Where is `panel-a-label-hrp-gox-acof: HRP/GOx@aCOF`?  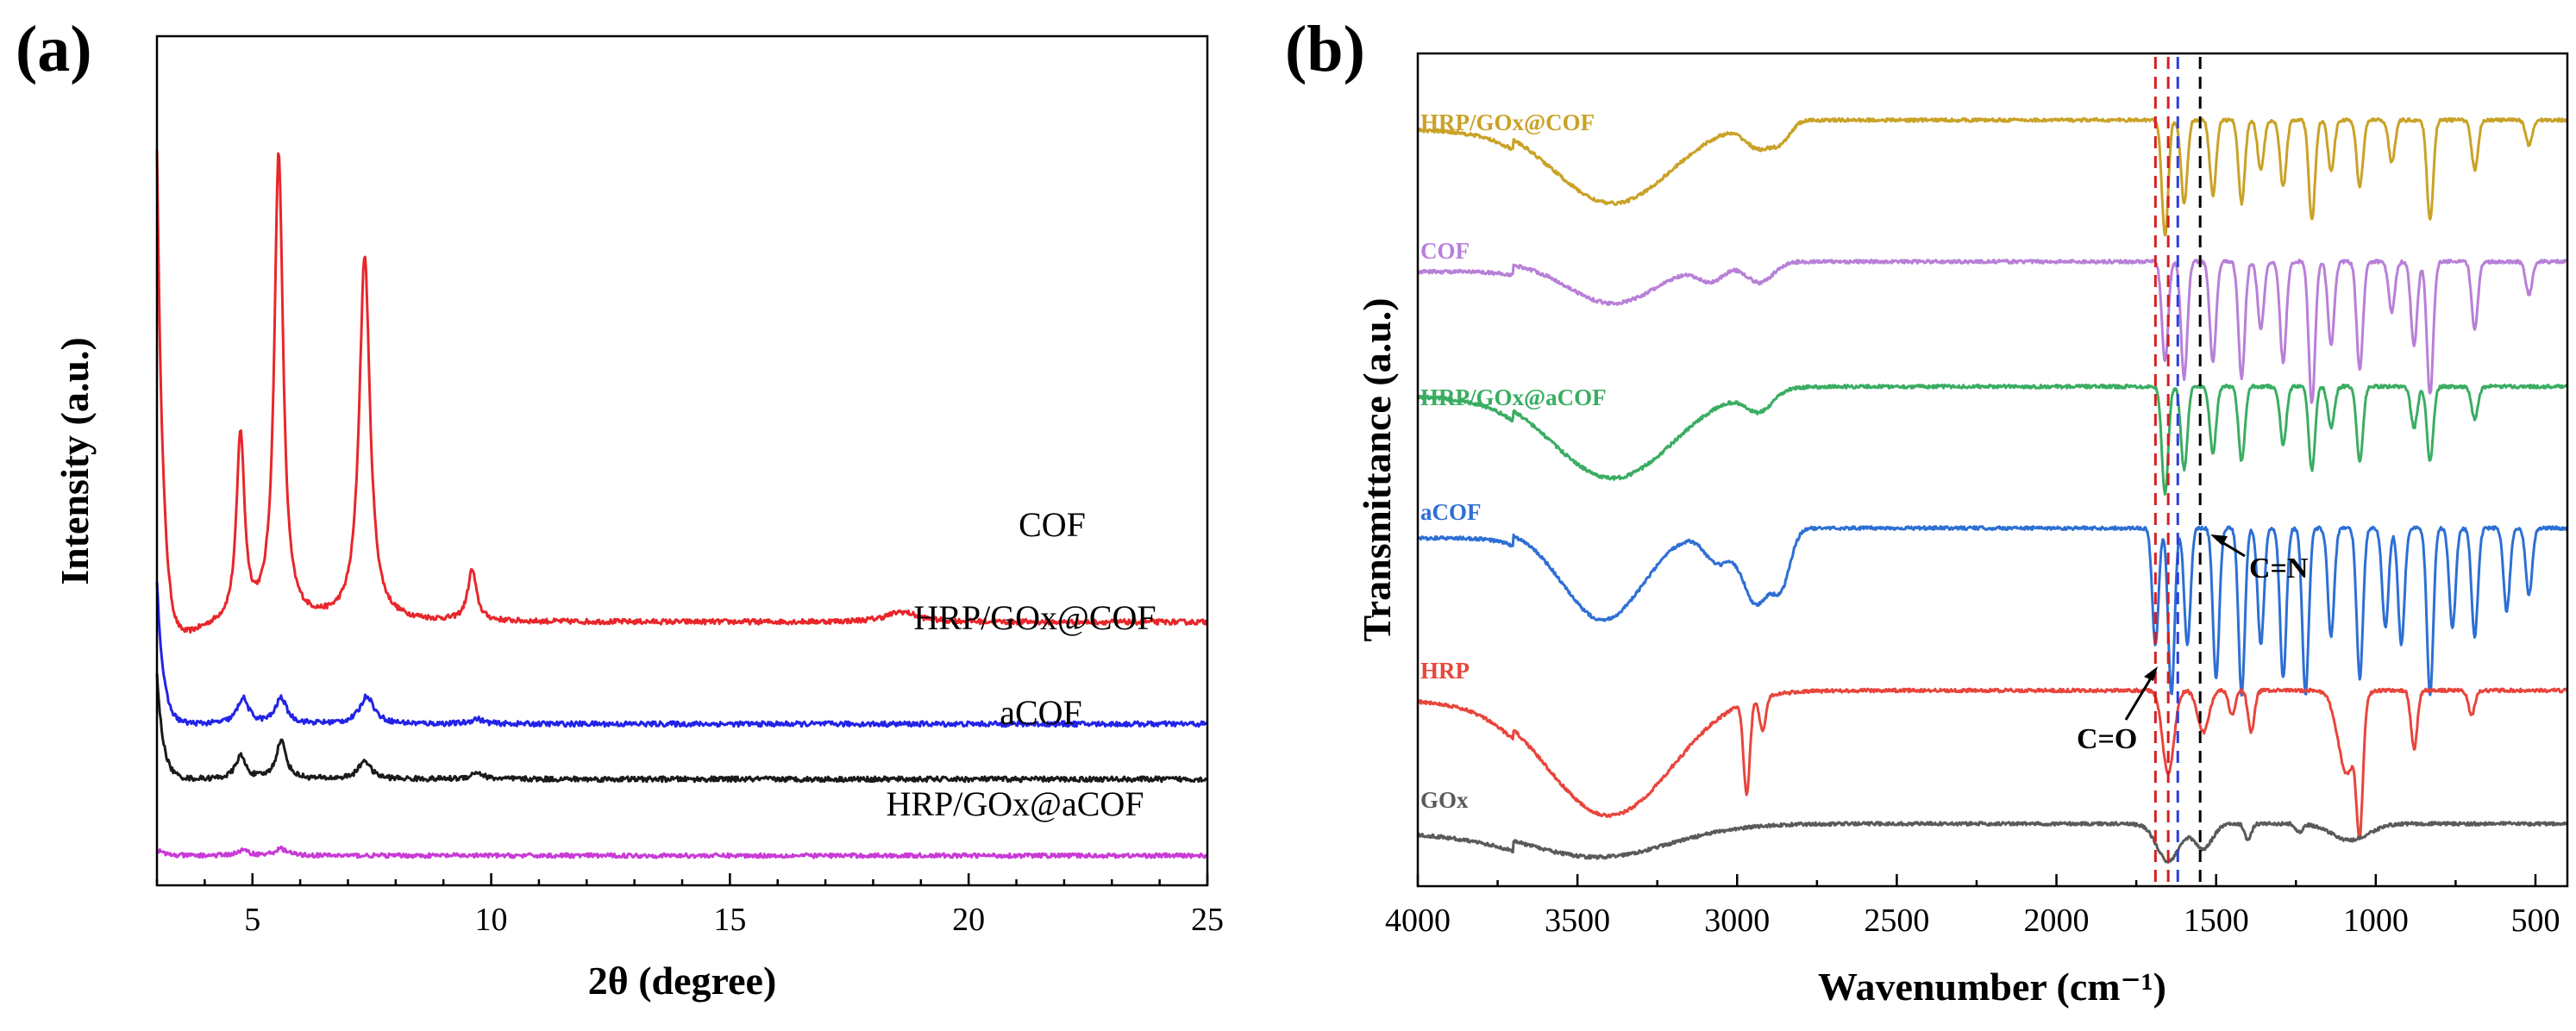 panel-a-label-hrp-gox-acof: HRP/GOx@aCOF is located at coordinates (1015, 803).